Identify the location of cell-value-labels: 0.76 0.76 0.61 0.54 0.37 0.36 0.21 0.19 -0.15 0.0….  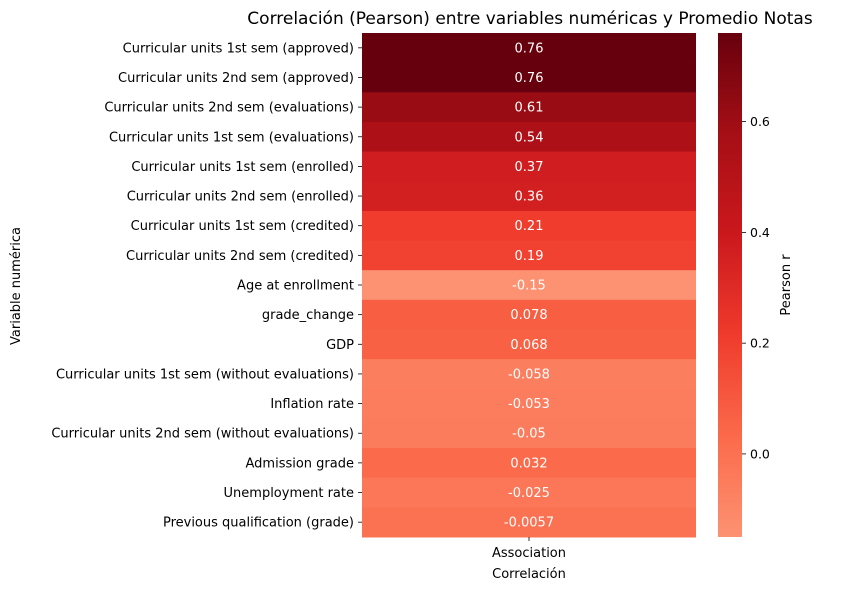
(529, 285).